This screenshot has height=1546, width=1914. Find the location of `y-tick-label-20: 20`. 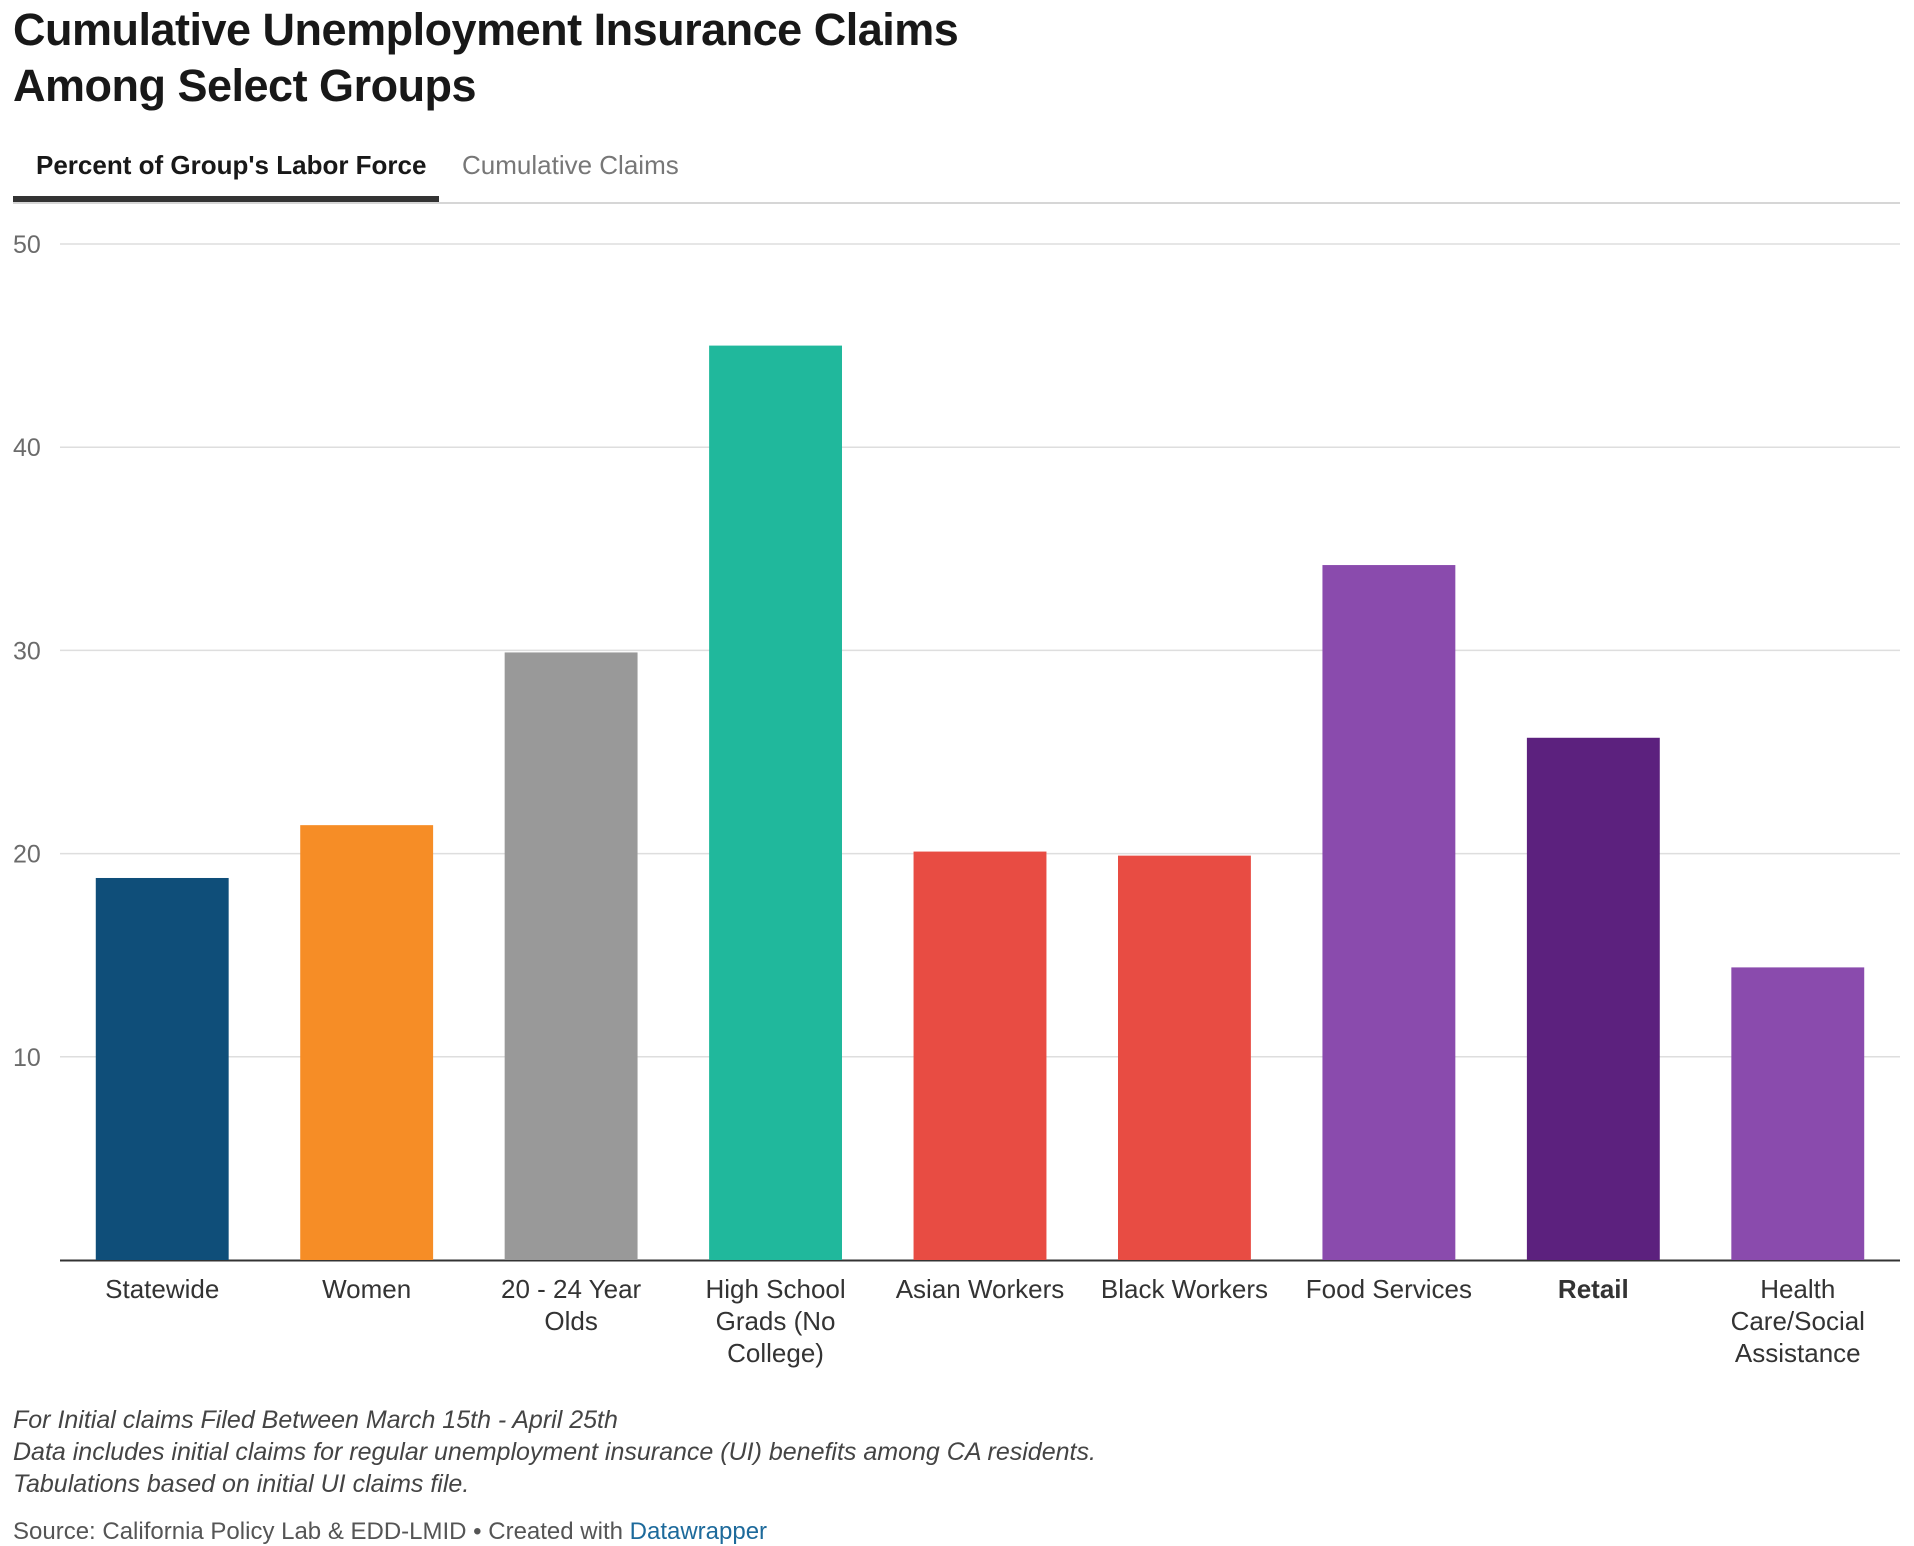

y-tick-label-20: 20 is located at coordinates (27, 855).